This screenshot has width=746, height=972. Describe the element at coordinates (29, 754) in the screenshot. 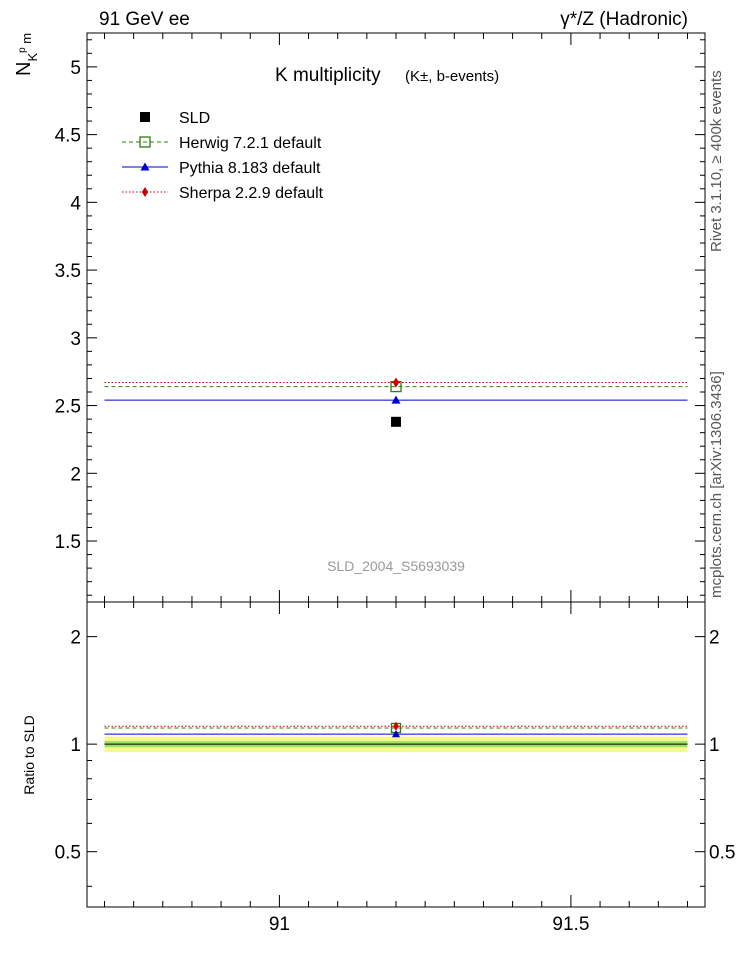

I see `ratio-y-axis-label: Ratio to SLD` at that location.